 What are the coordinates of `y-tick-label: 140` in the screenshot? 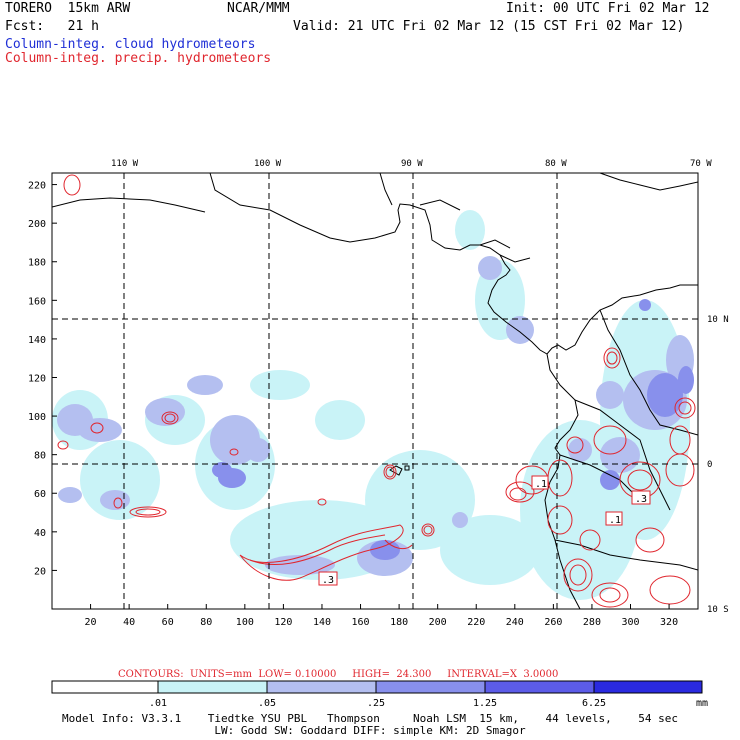 It's located at (37, 340).